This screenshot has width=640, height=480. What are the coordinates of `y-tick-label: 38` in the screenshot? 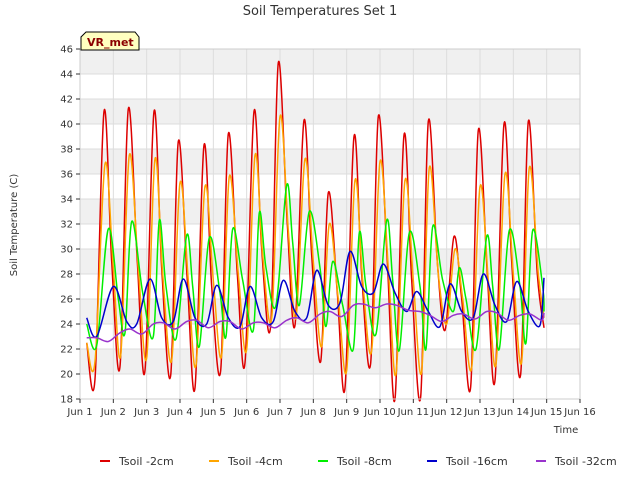 It's located at (66, 150).